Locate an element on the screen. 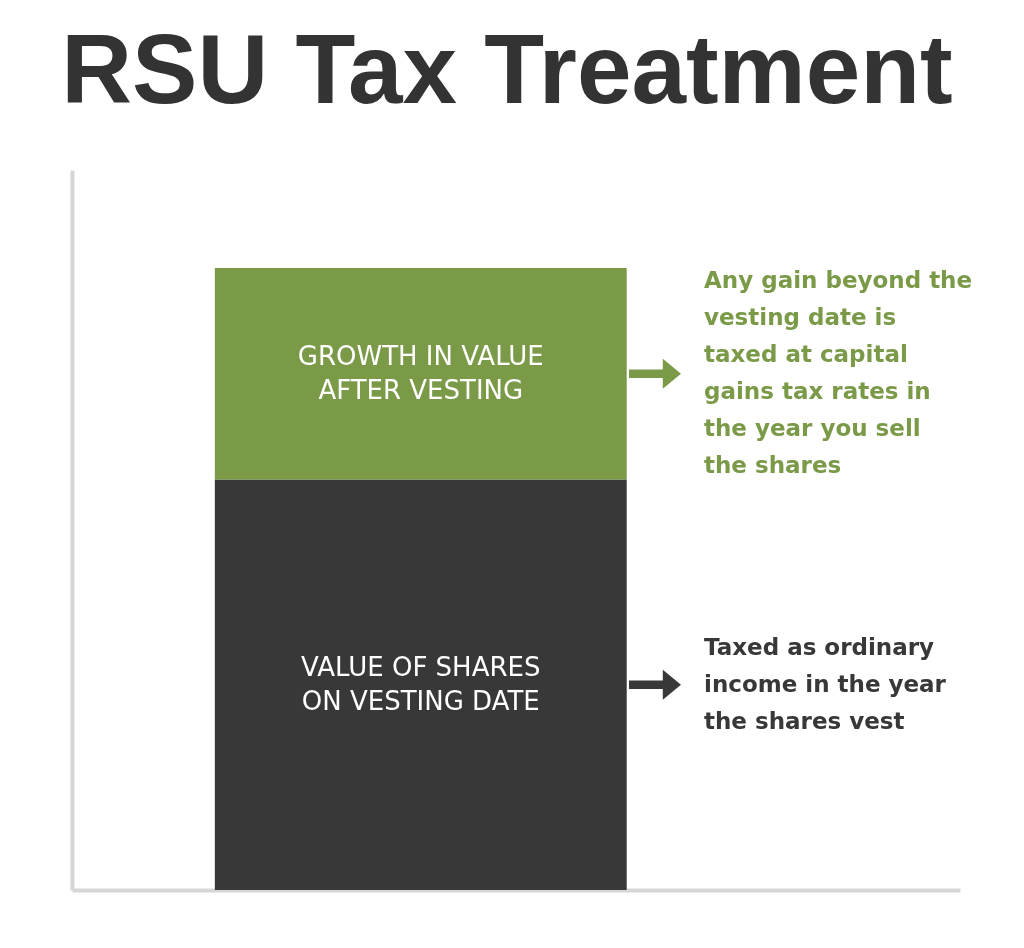 The height and width of the screenshot is (948, 1024). series-label: GROWTH IN VALUE AFTER VESTING is located at coordinates (420, 372).